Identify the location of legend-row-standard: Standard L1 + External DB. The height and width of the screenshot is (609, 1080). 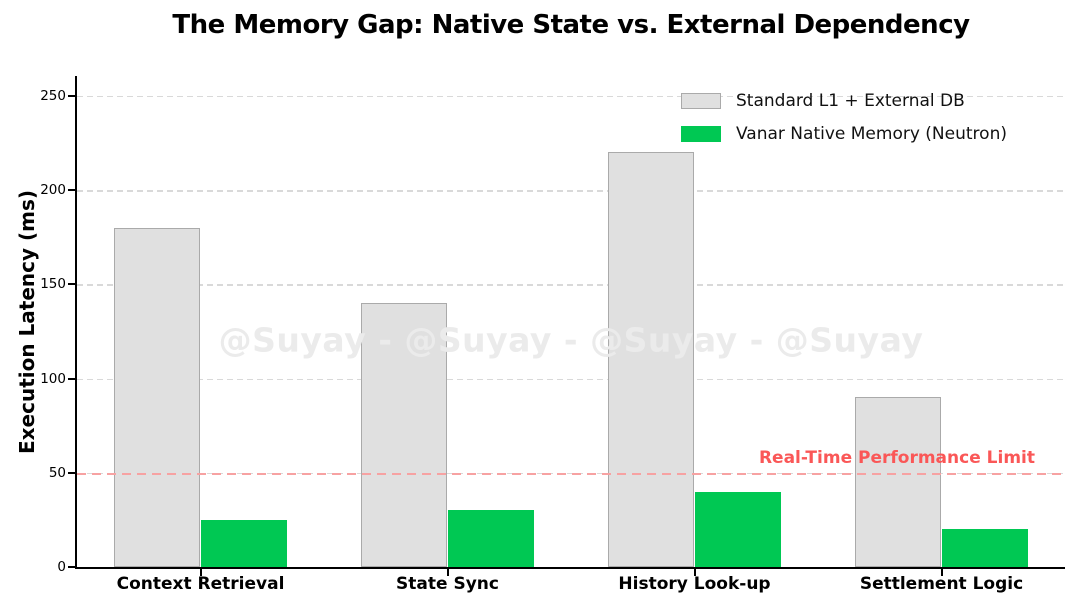
(844, 101).